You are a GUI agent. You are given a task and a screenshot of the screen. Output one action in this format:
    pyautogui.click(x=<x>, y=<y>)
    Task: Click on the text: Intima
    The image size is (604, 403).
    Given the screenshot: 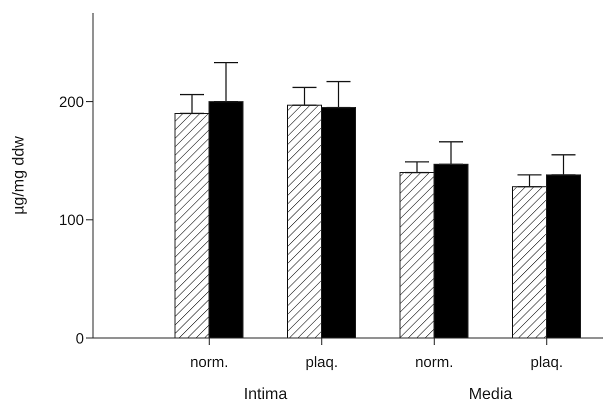 What is the action you would take?
    pyautogui.click(x=266, y=394)
    